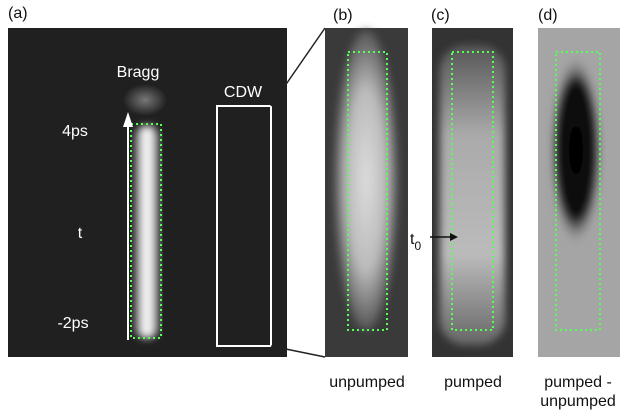 Image resolution: width=624 pixels, height=411 pixels. I want to click on annotation: 4ps, so click(75, 131).